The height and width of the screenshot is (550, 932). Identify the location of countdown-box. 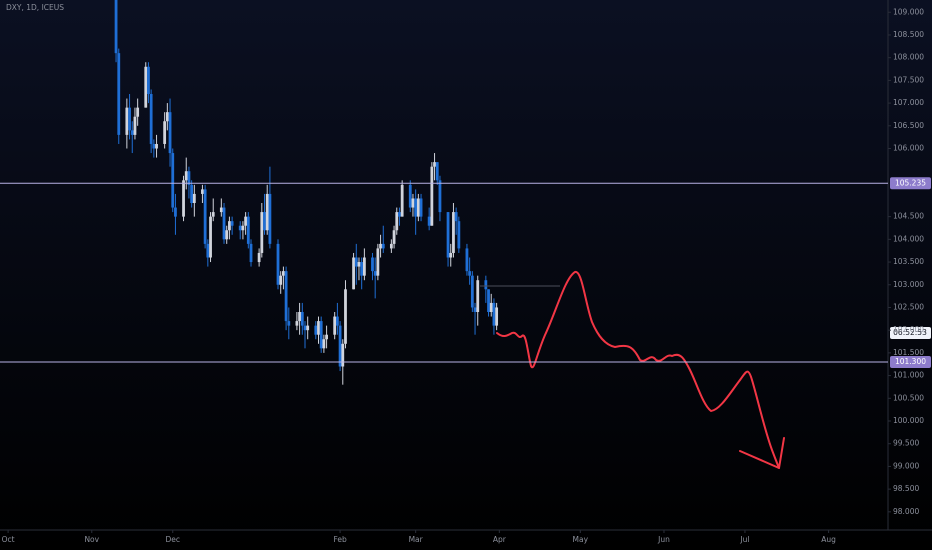
(910, 333).